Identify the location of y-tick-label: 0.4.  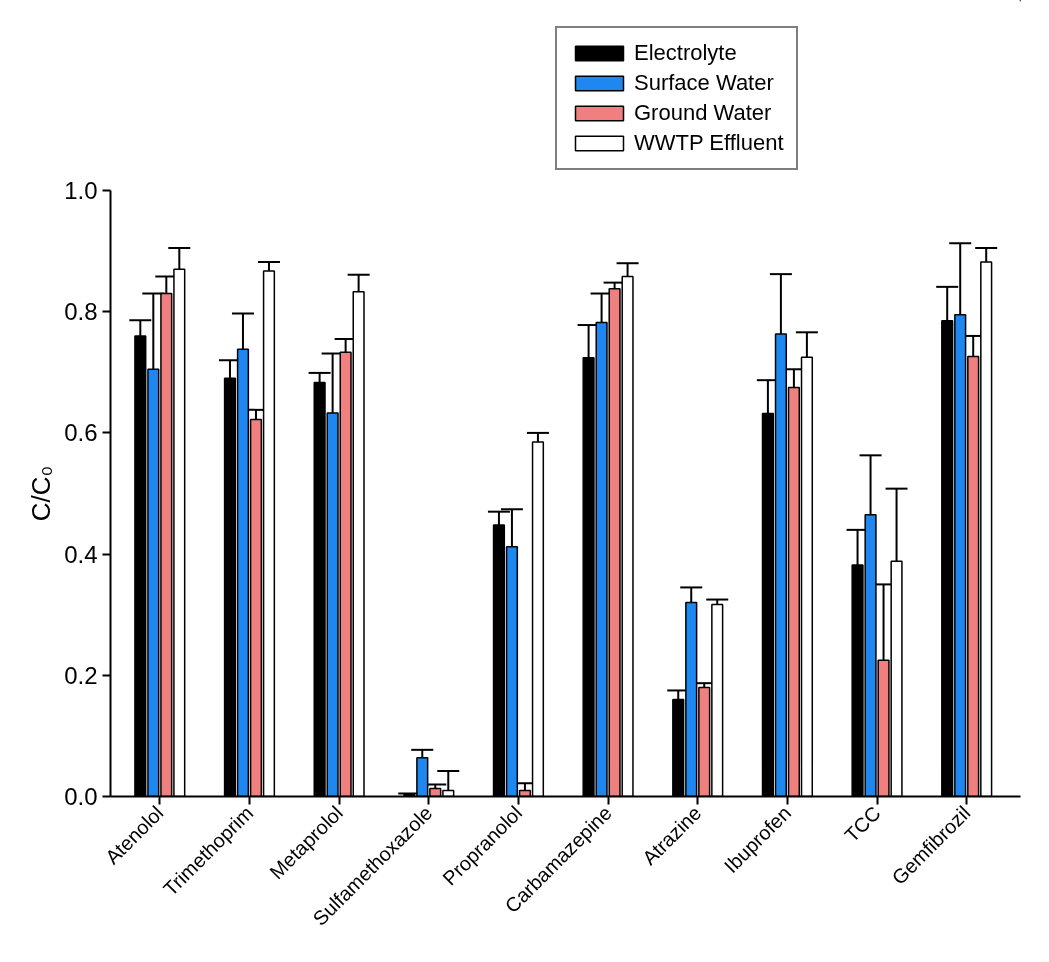
(81, 554).